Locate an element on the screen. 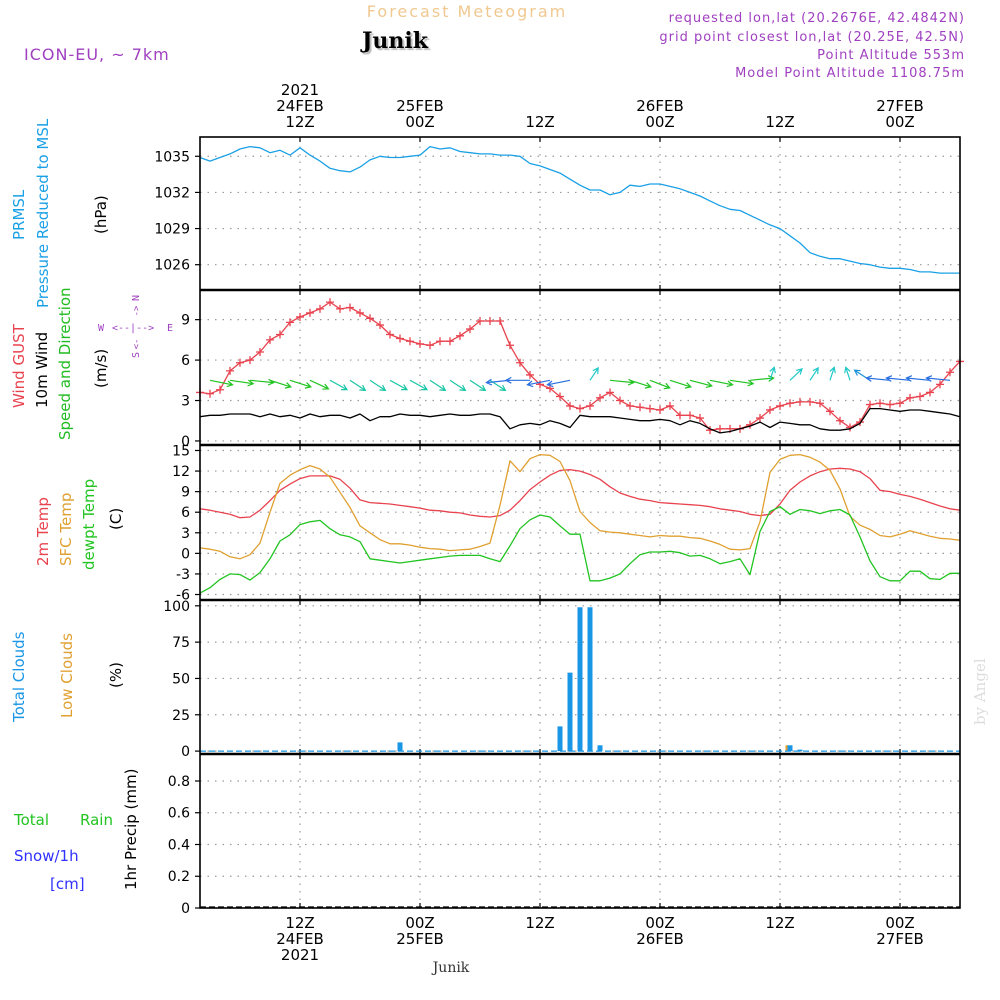 The image size is (1000, 1000). compass-s-arrow: <- is located at coordinates (137, 344).